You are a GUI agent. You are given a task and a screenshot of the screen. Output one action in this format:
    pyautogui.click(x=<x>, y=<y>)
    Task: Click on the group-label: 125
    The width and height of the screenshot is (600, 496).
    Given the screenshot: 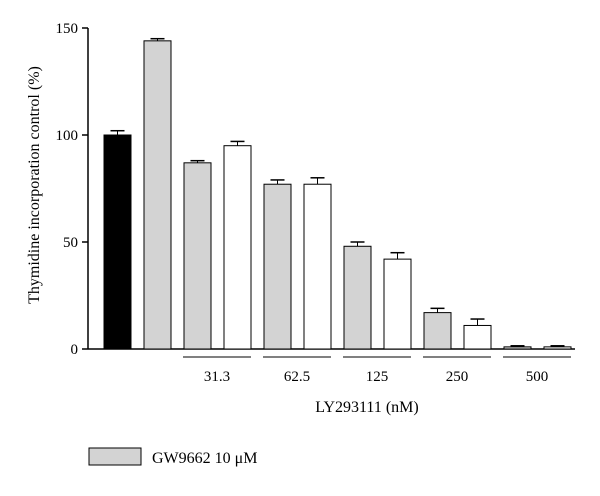 What is the action you would take?
    pyautogui.click(x=377, y=377)
    